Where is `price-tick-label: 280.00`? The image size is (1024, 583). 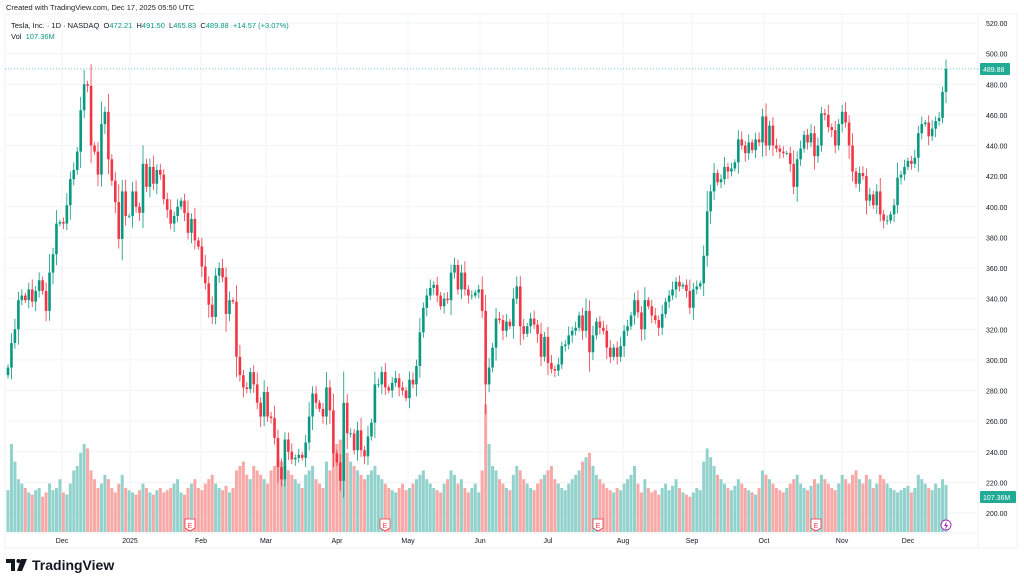 price-tick-label: 280.00 is located at coordinates (997, 392).